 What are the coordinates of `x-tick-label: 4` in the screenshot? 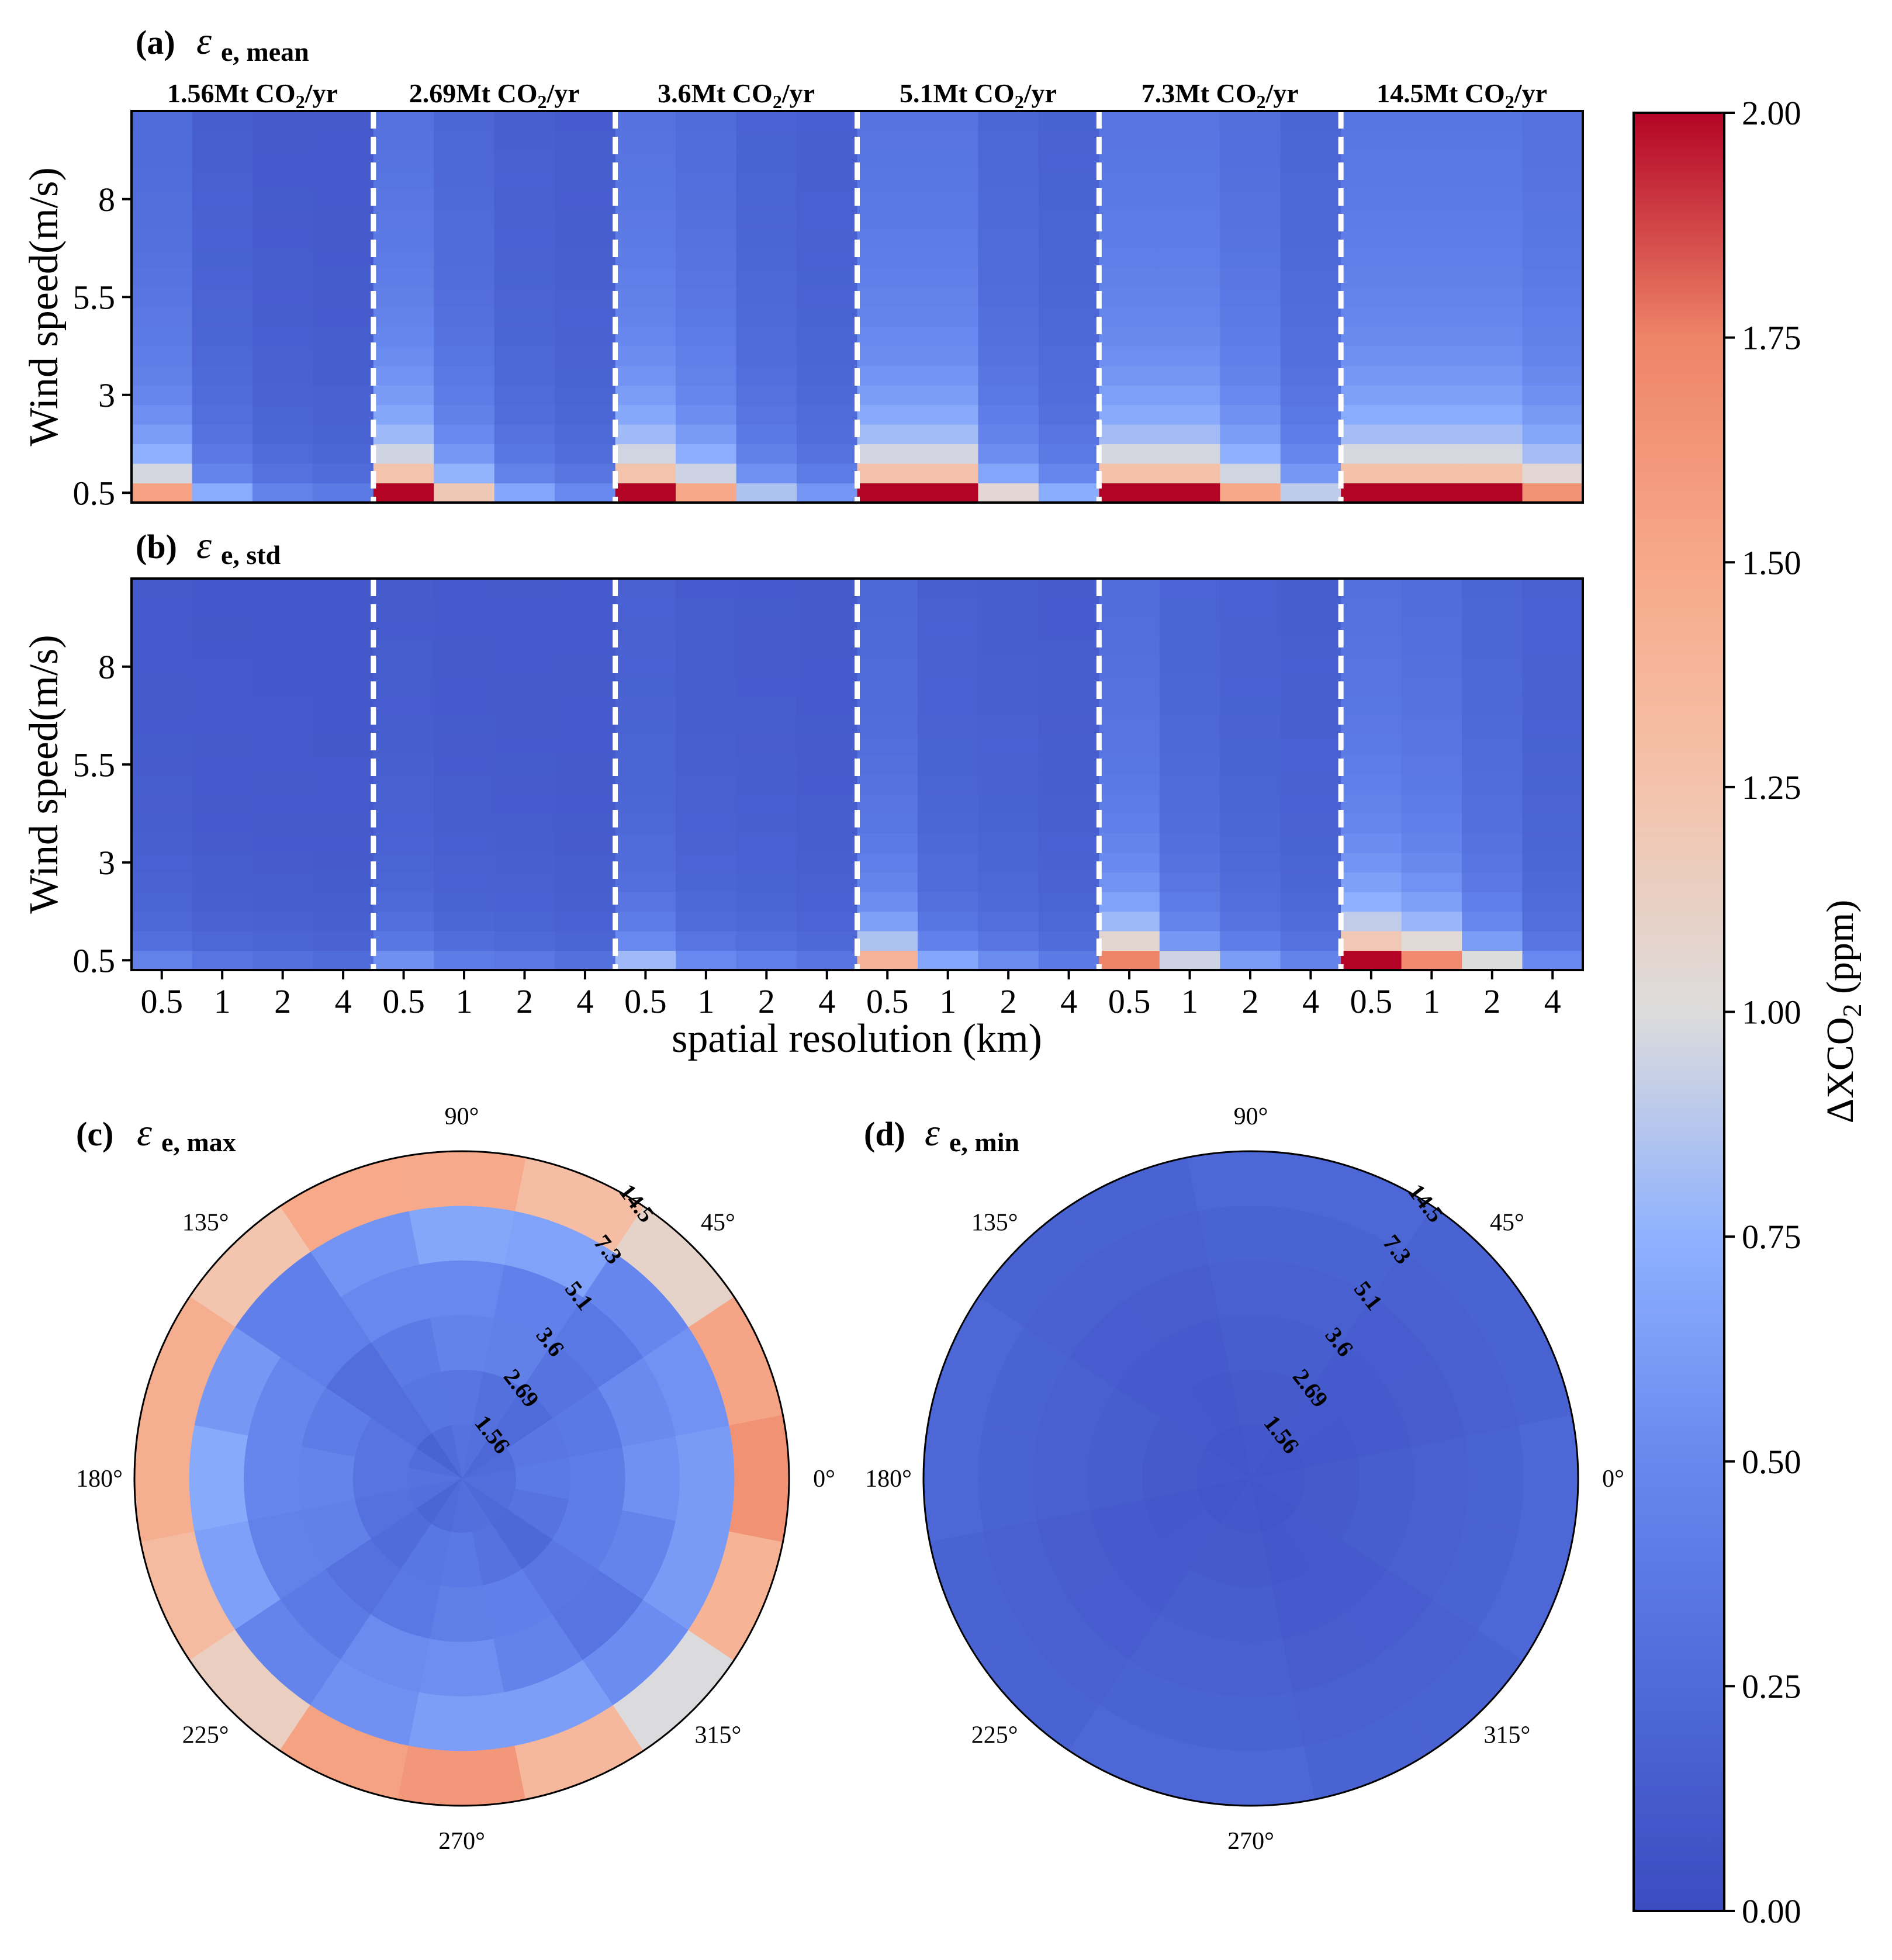 It's located at (1068, 1001).